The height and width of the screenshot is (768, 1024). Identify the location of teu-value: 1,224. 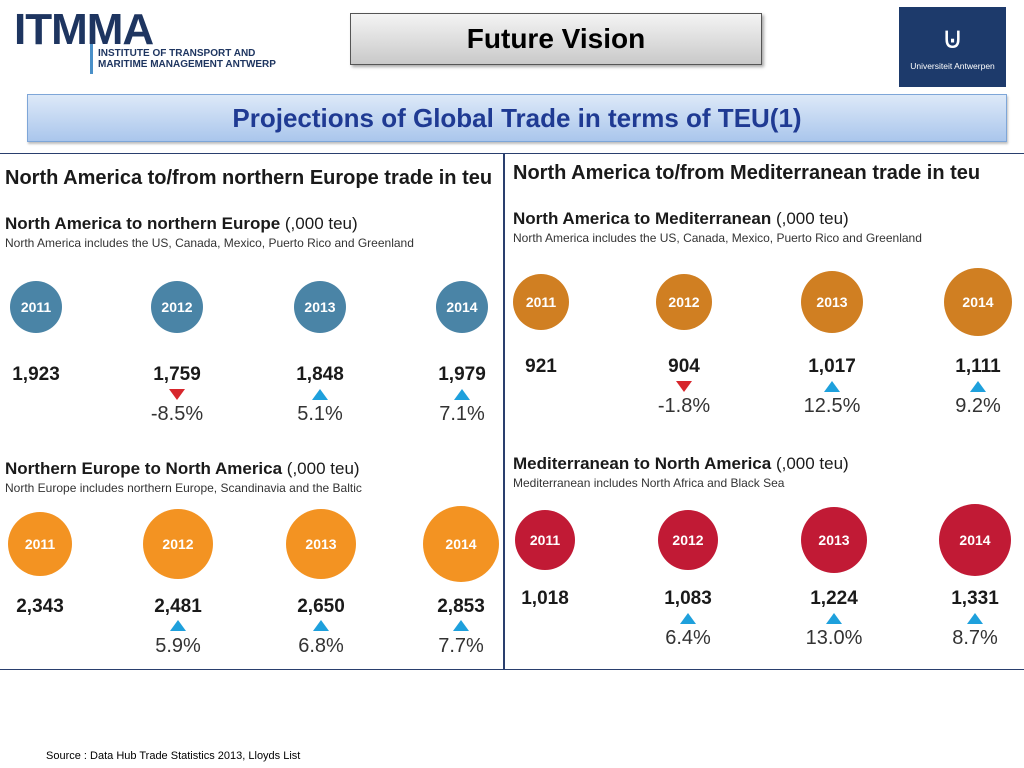
(834, 598).